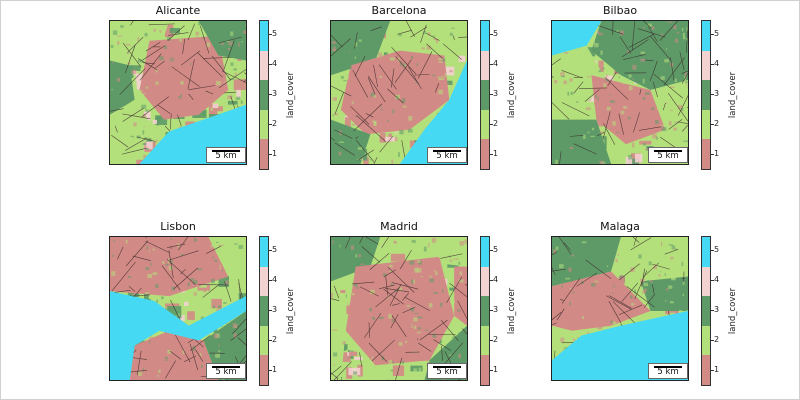  What do you see at coordinates (399, 10) in the screenshot?
I see `panel-title: Barcelona` at bounding box center [399, 10].